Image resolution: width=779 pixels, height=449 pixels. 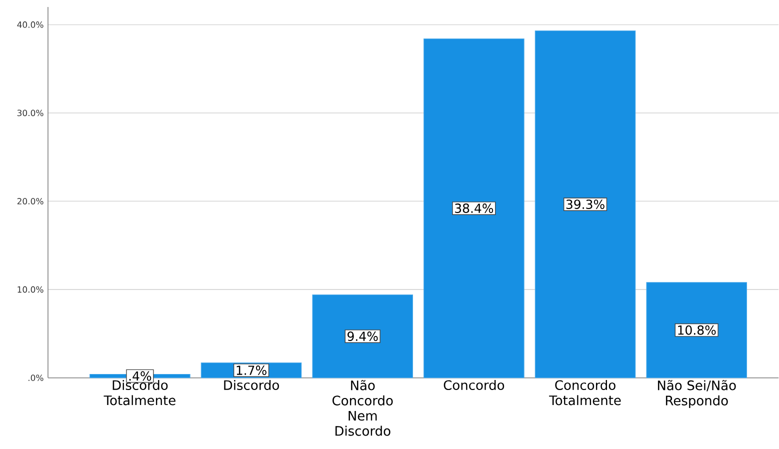 I want to click on data-label: 39.3%, so click(x=585, y=205).